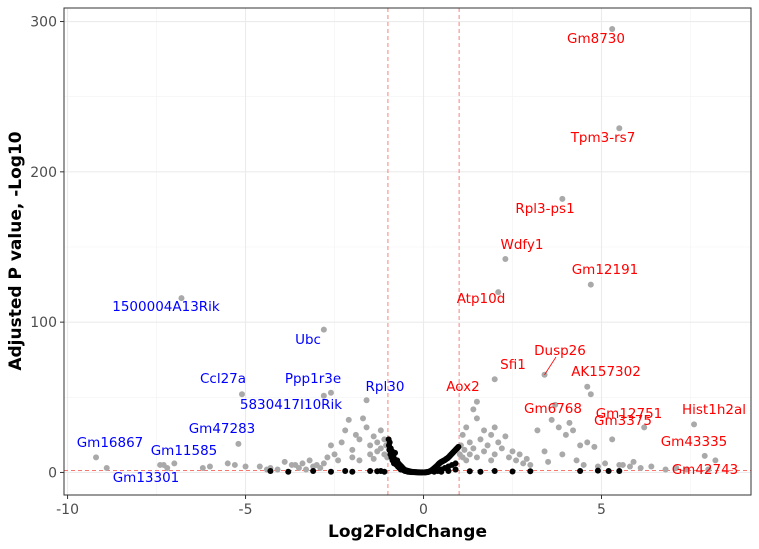 The image size is (759, 549). I want to click on y-tick-label: 0, so click(52, 473).